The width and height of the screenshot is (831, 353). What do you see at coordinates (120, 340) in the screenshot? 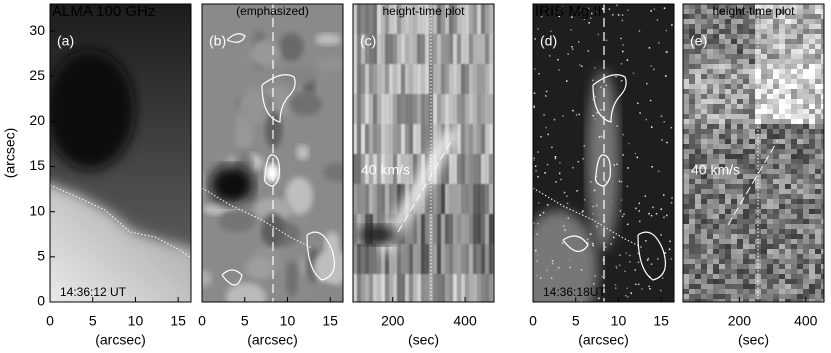
I see `x-axis-label: (arcsec)` at bounding box center [120, 340].